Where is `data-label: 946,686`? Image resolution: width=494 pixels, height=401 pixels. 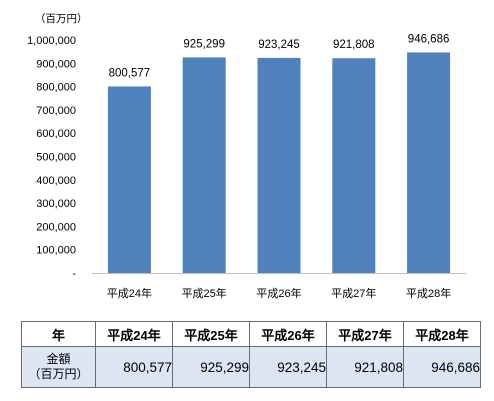 data-label: 946,686 is located at coordinates (429, 39).